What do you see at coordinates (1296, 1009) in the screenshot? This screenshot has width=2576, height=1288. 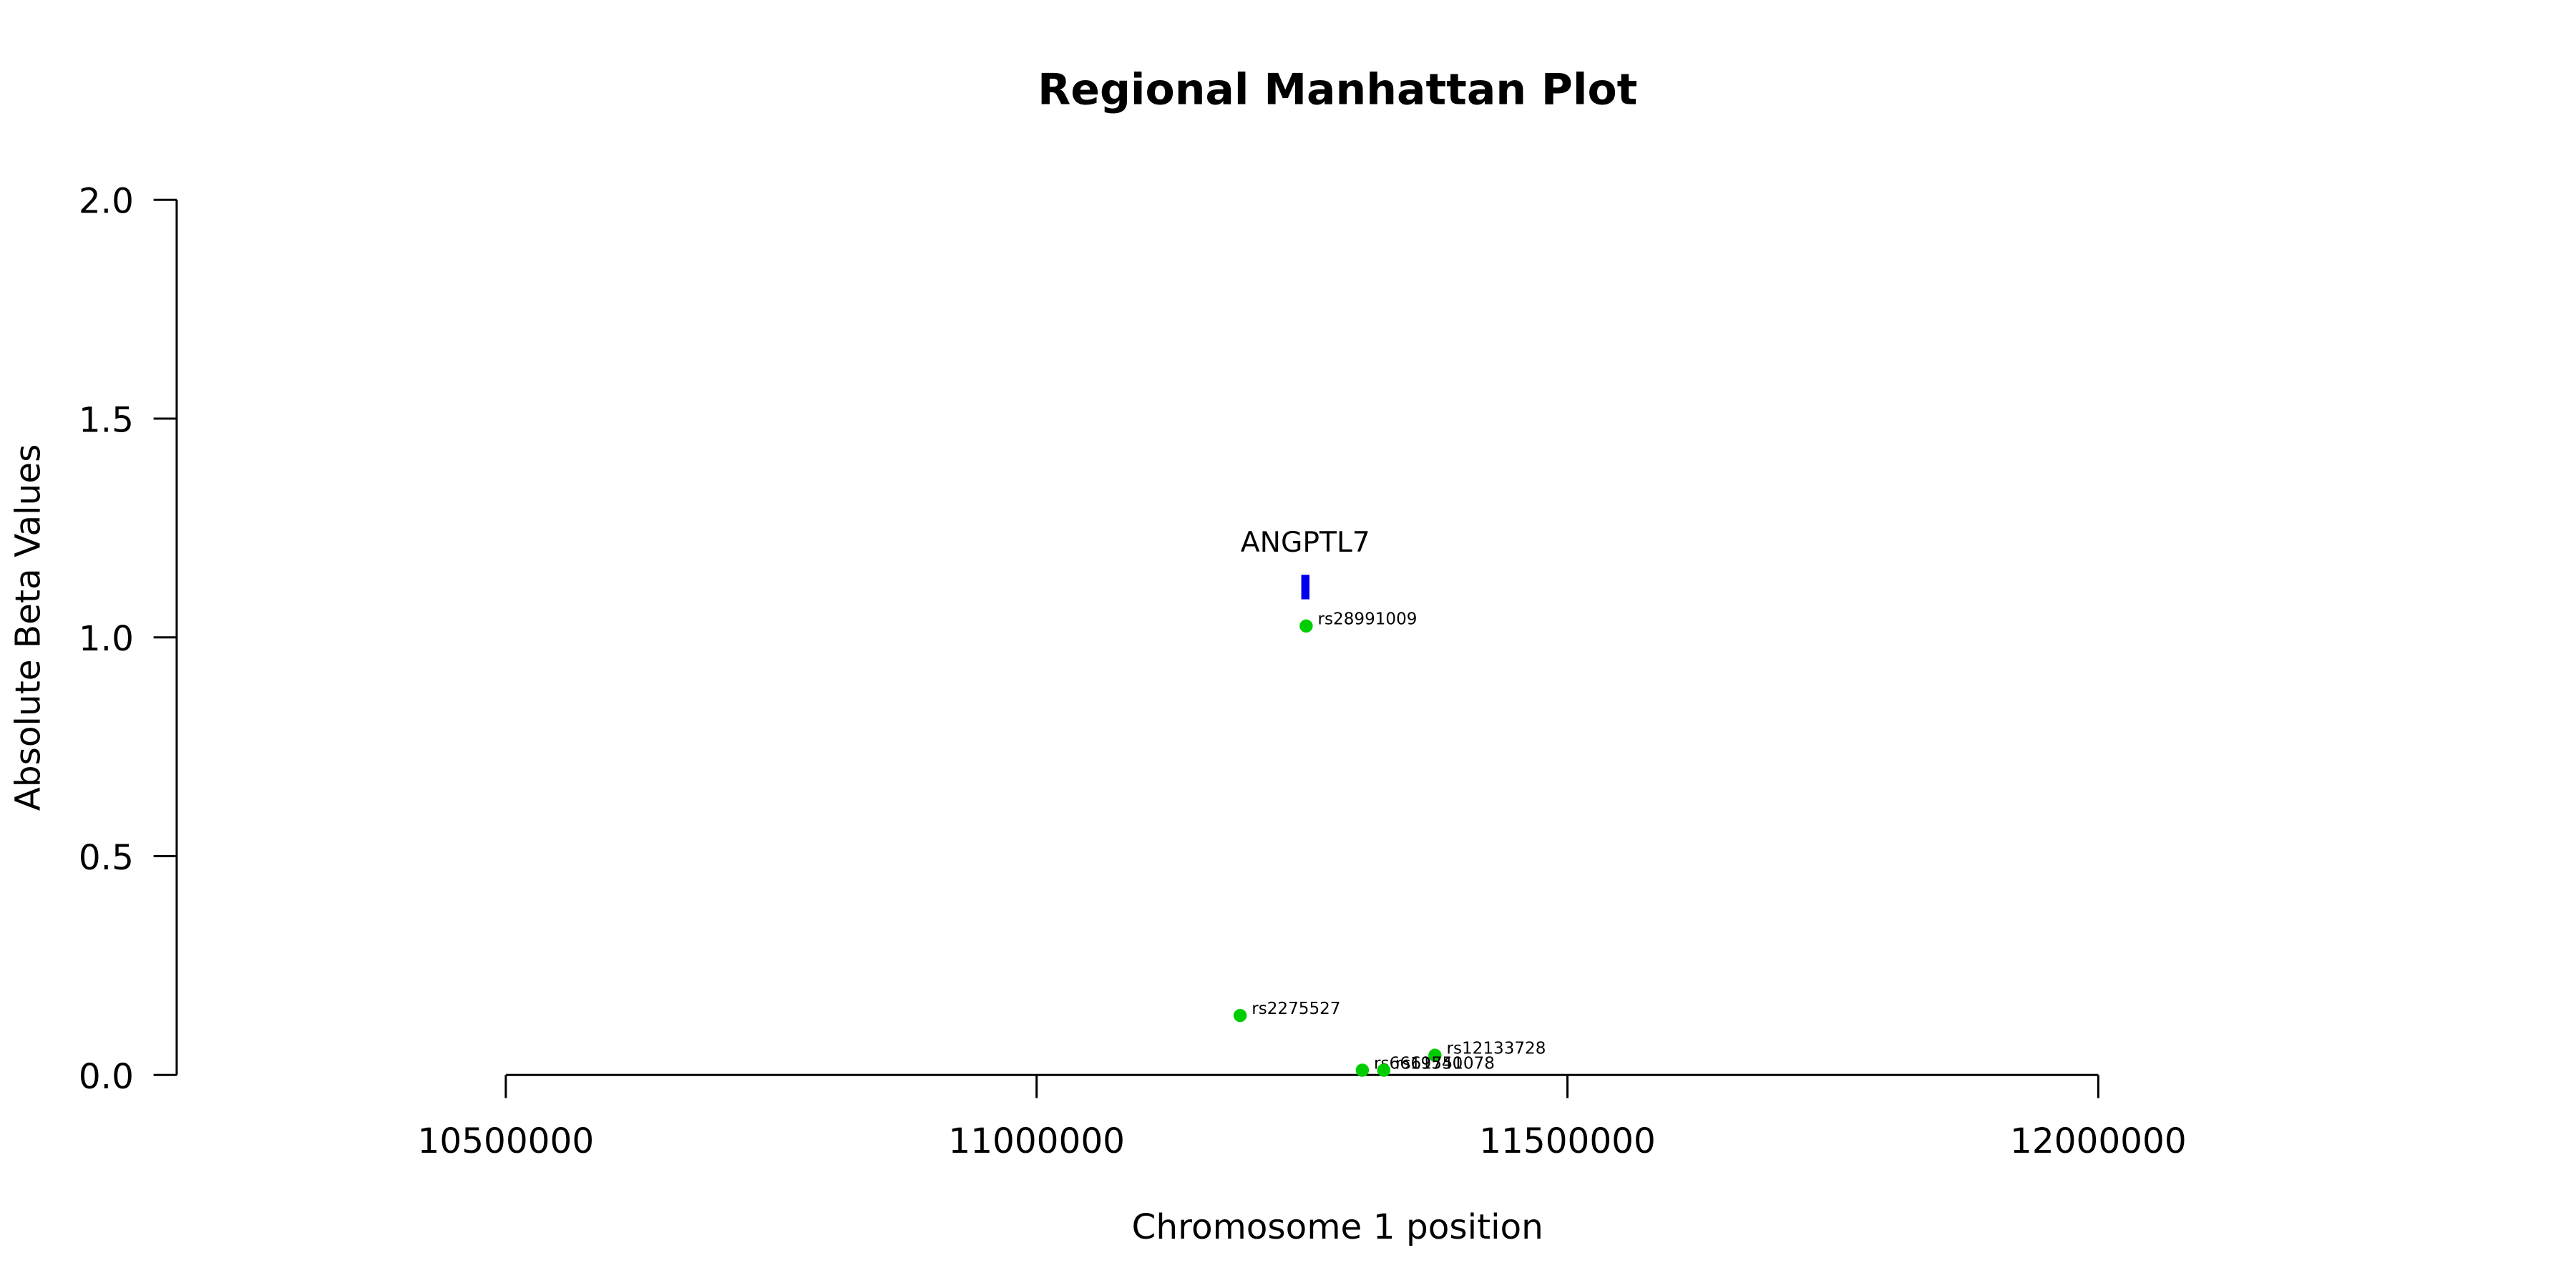 I see `point-label: rs2275527` at bounding box center [1296, 1009].